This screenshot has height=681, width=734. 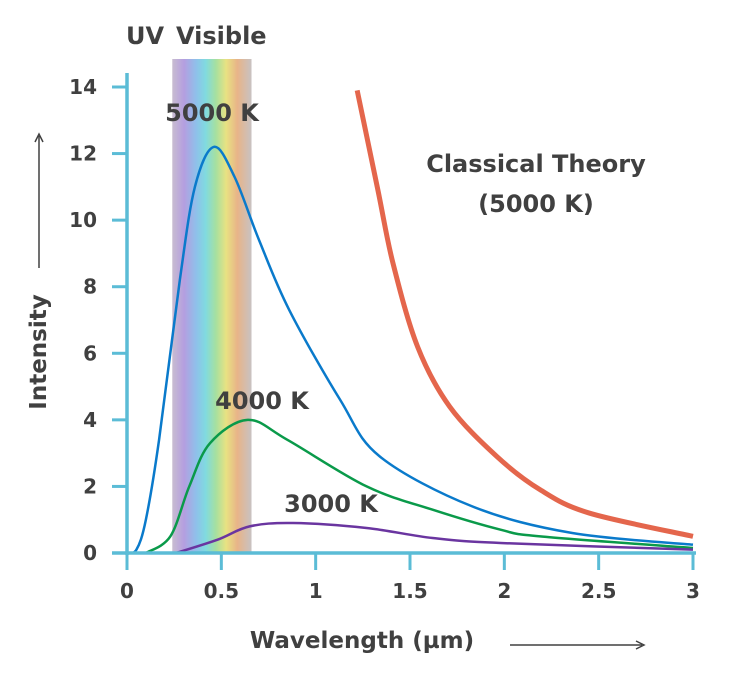 What do you see at coordinates (83, 154) in the screenshot?
I see `y-tick-label: 12` at bounding box center [83, 154].